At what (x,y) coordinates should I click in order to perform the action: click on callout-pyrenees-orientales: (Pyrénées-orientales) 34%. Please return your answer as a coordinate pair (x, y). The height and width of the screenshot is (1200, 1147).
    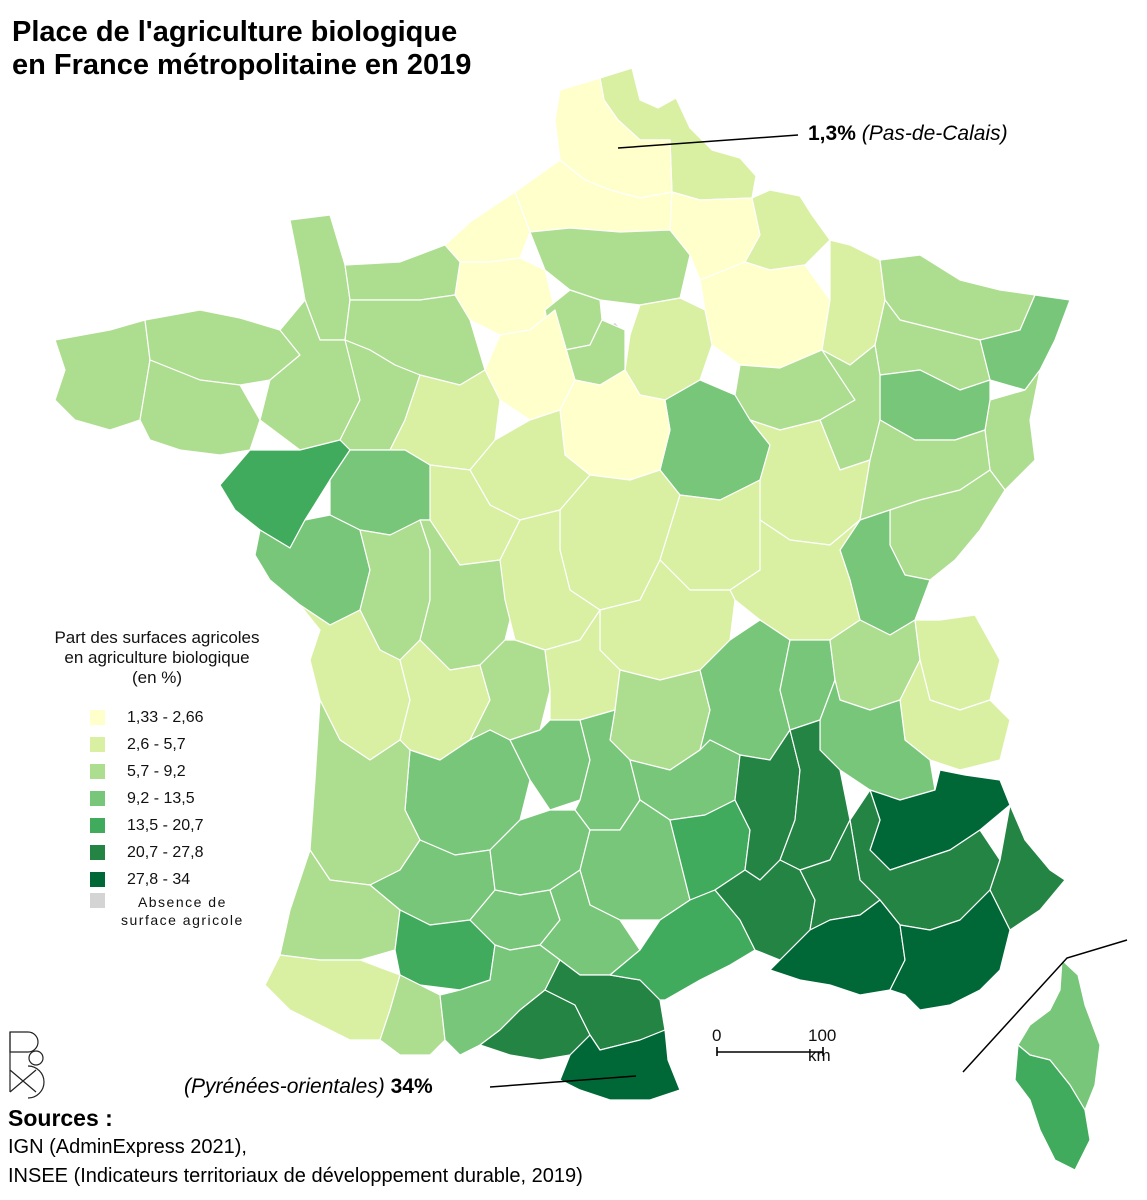
    Looking at the image, I should click on (308, 1087).